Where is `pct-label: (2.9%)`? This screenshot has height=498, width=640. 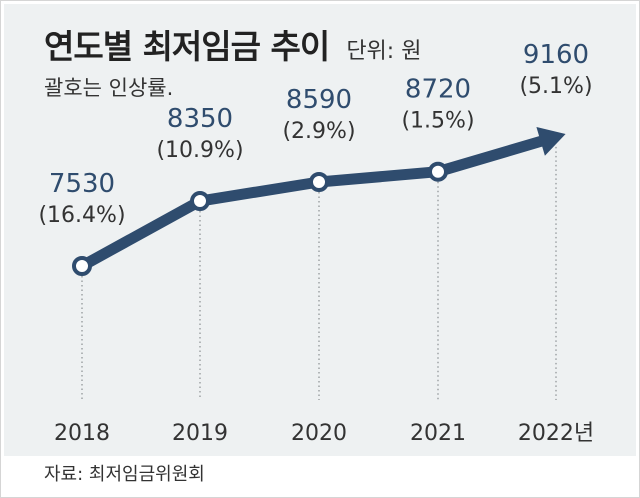
pct-label: (2.9%) is located at coordinates (318, 131).